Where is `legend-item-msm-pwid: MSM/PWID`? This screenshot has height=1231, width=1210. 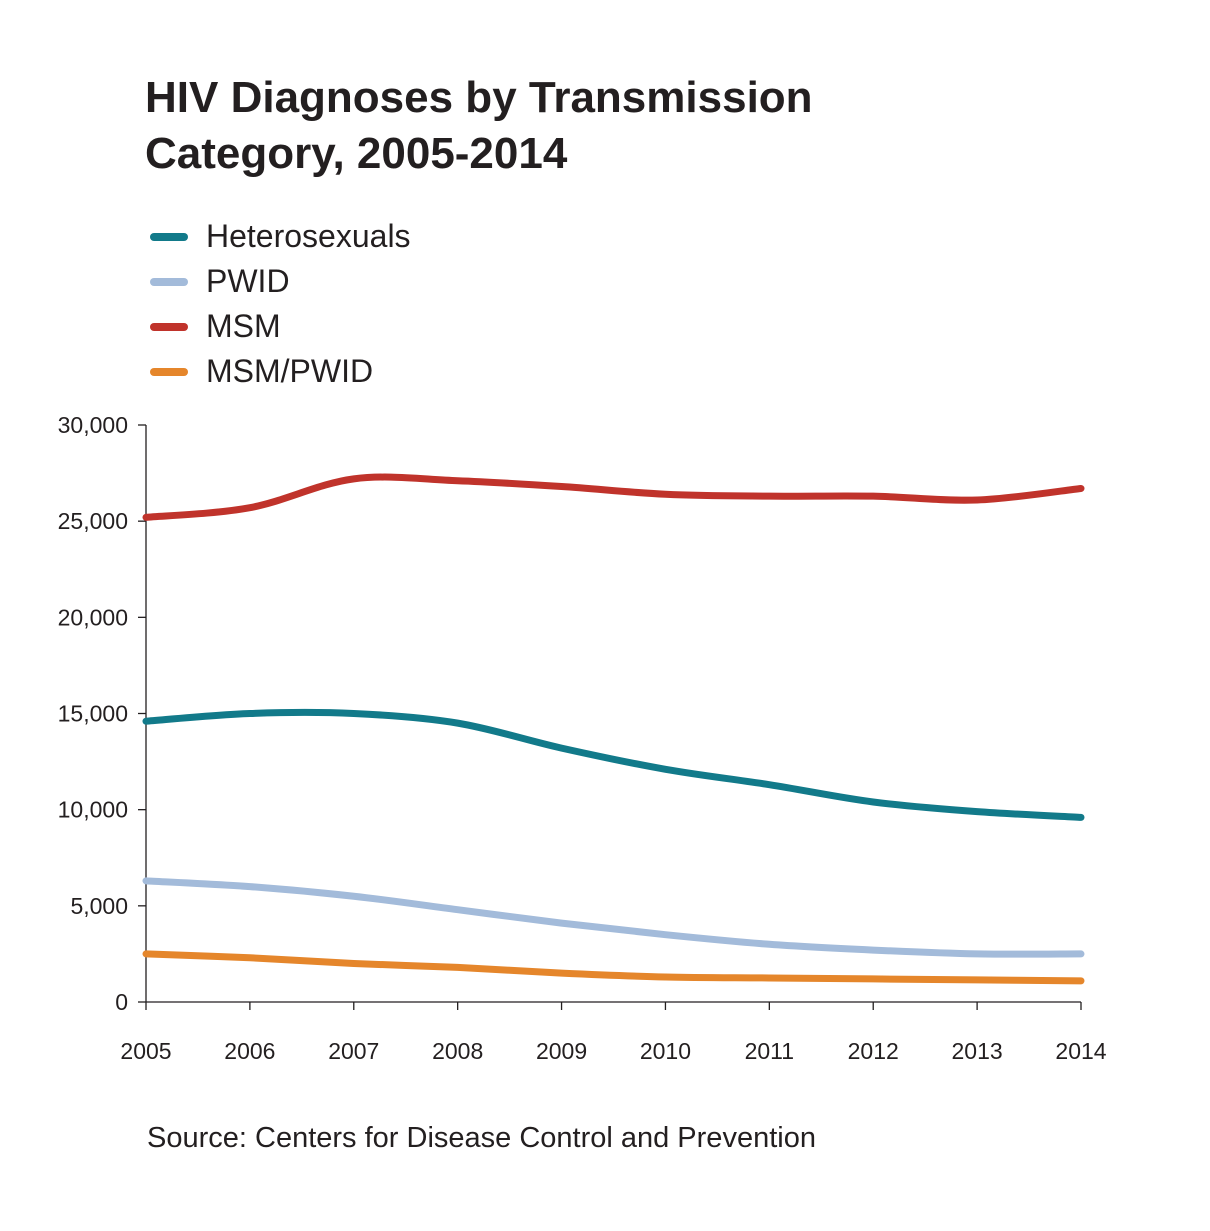 legend-item-msm-pwid: MSM/PWID is located at coordinates (280, 371).